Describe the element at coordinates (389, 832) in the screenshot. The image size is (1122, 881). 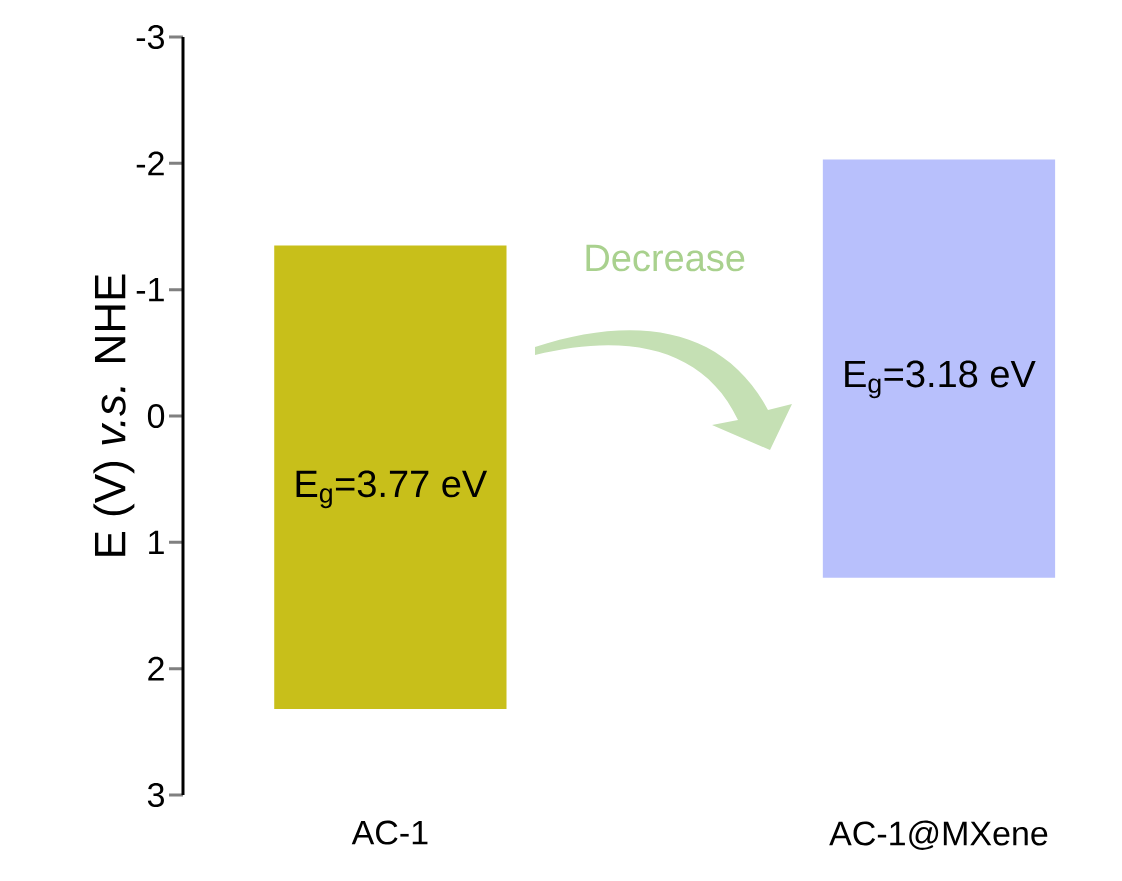
I see `x-tick-label: AC-1` at that location.